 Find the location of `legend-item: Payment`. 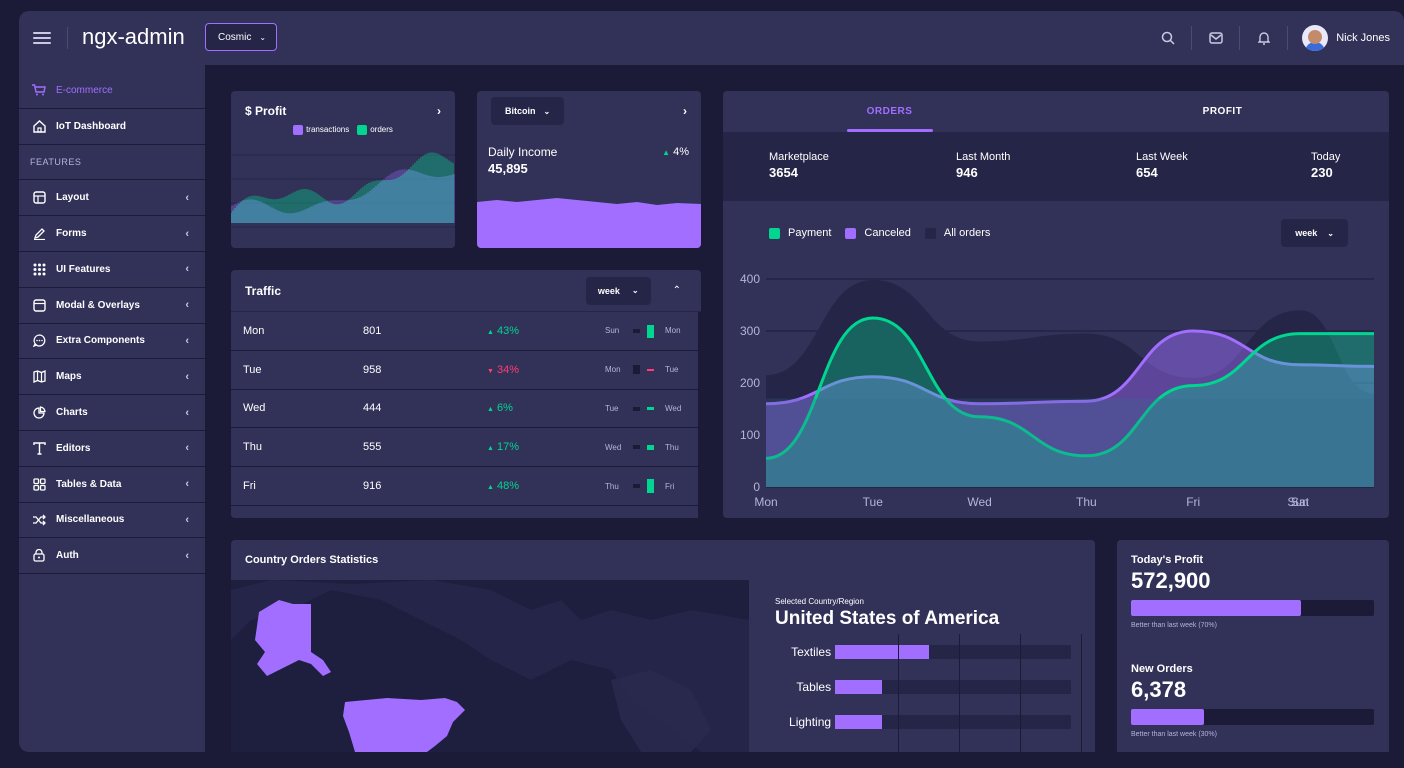

legend-item: Payment is located at coordinates (800, 233).